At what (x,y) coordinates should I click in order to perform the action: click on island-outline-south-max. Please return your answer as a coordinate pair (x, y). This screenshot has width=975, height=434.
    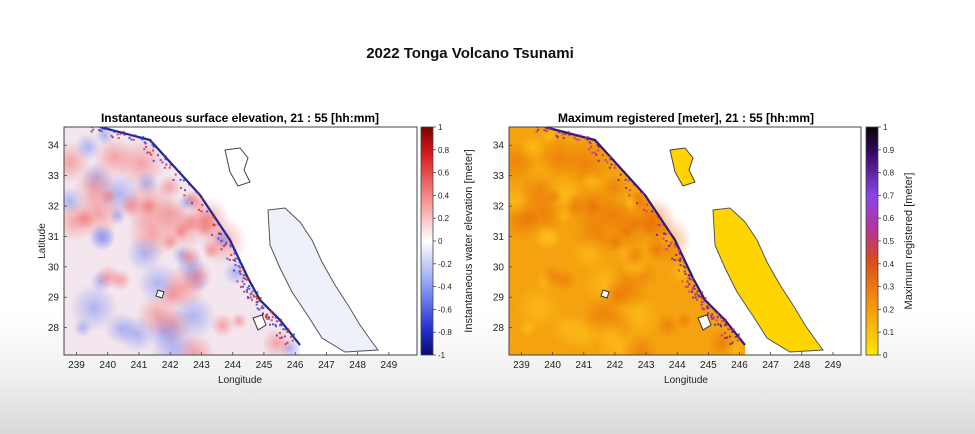
    Looking at the image, I should click on (605, 294).